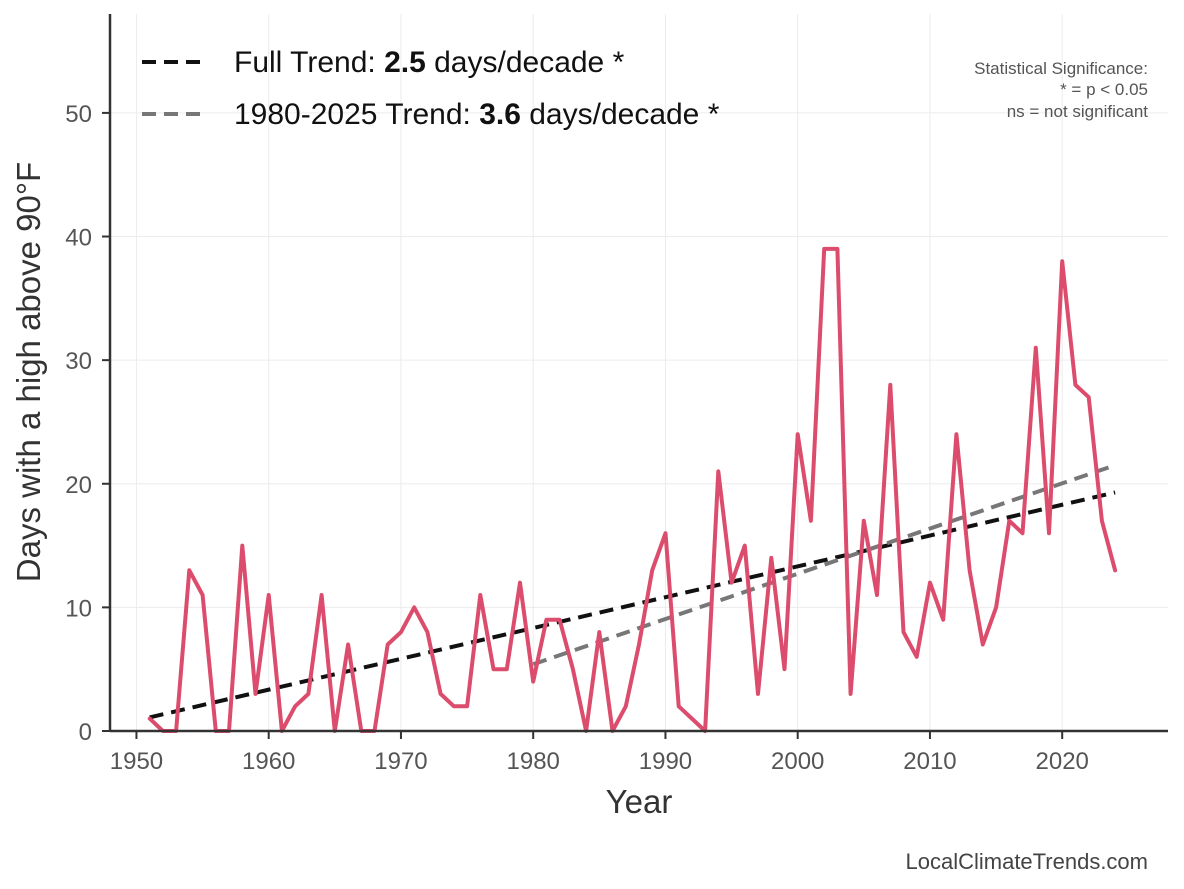 This screenshot has height=889, width=1184. I want to click on significance-line-2: ns = not significant, so click(1078, 111).